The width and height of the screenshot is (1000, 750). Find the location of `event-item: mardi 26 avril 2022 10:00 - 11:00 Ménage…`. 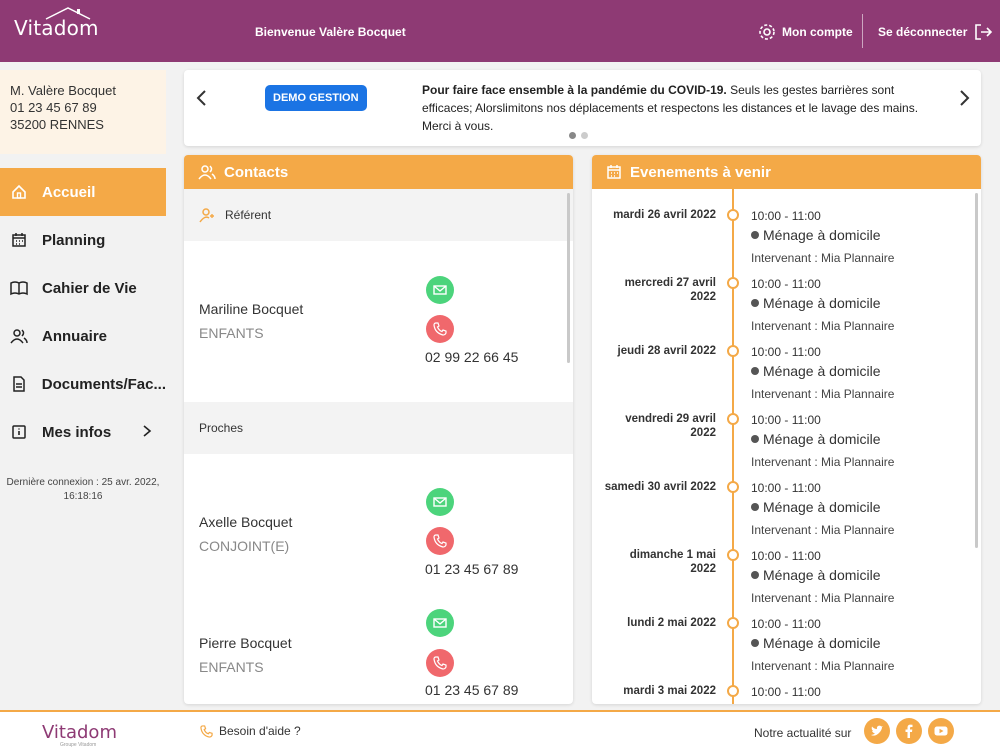

event-item: mardi 26 avril 2022 10:00 - 11:00 Ménage… is located at coordinates (786, 227).